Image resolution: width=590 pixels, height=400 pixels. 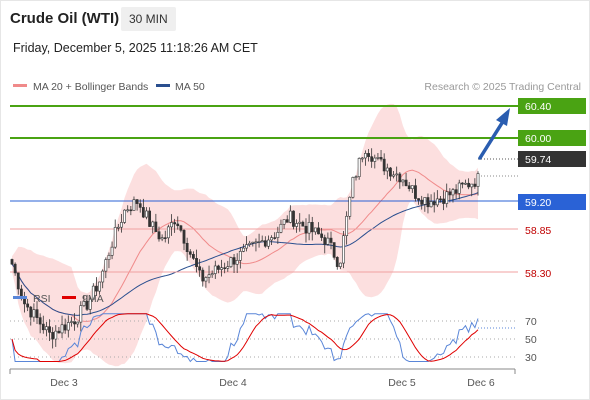 What do you see at coordinates (503, 117) in the screenshot?
I see `forecast-arrow-head` at bounding box center [503, 117].